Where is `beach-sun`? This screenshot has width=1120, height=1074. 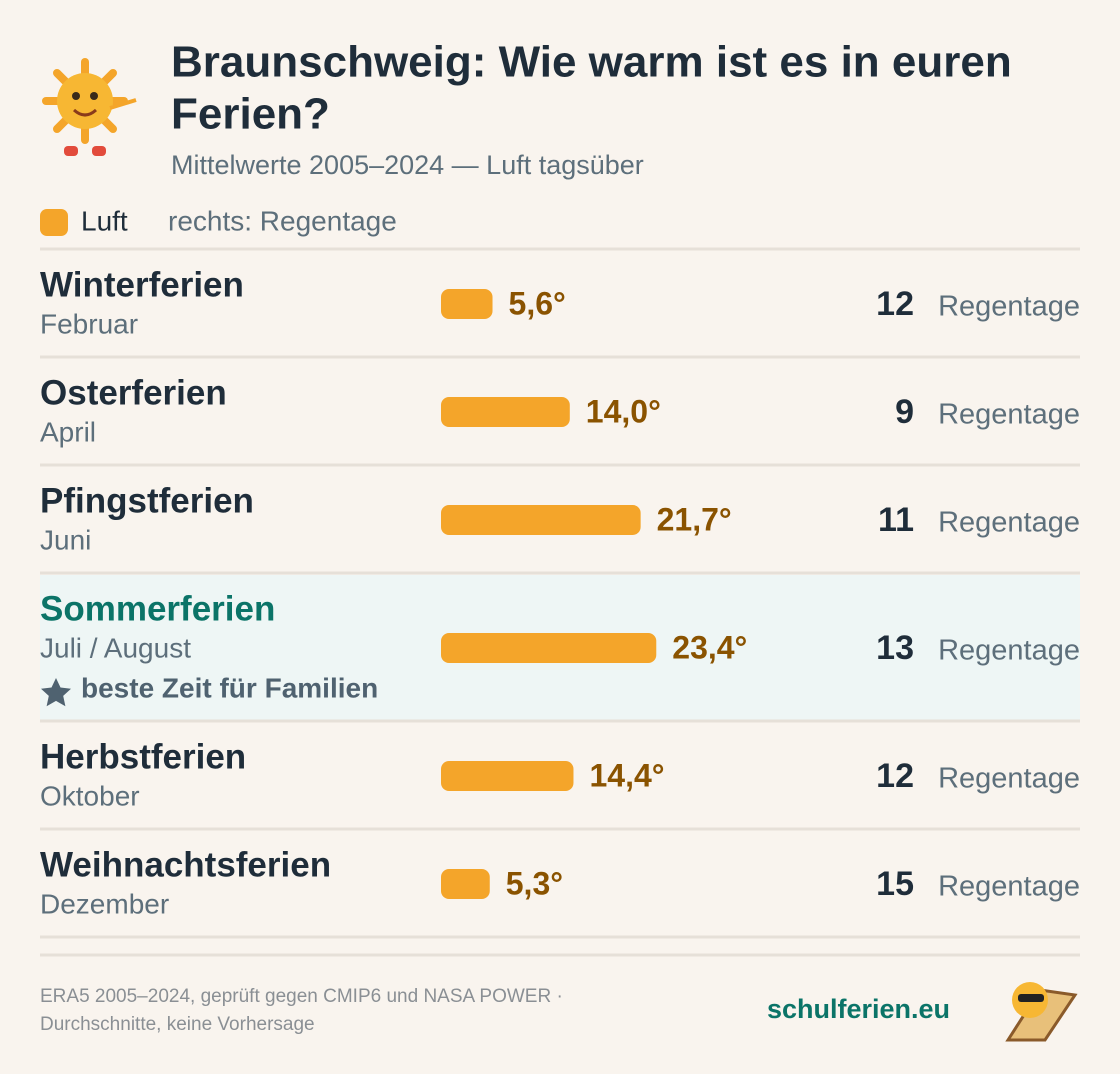
beach-sun is located at coordinates (1041, 1012).